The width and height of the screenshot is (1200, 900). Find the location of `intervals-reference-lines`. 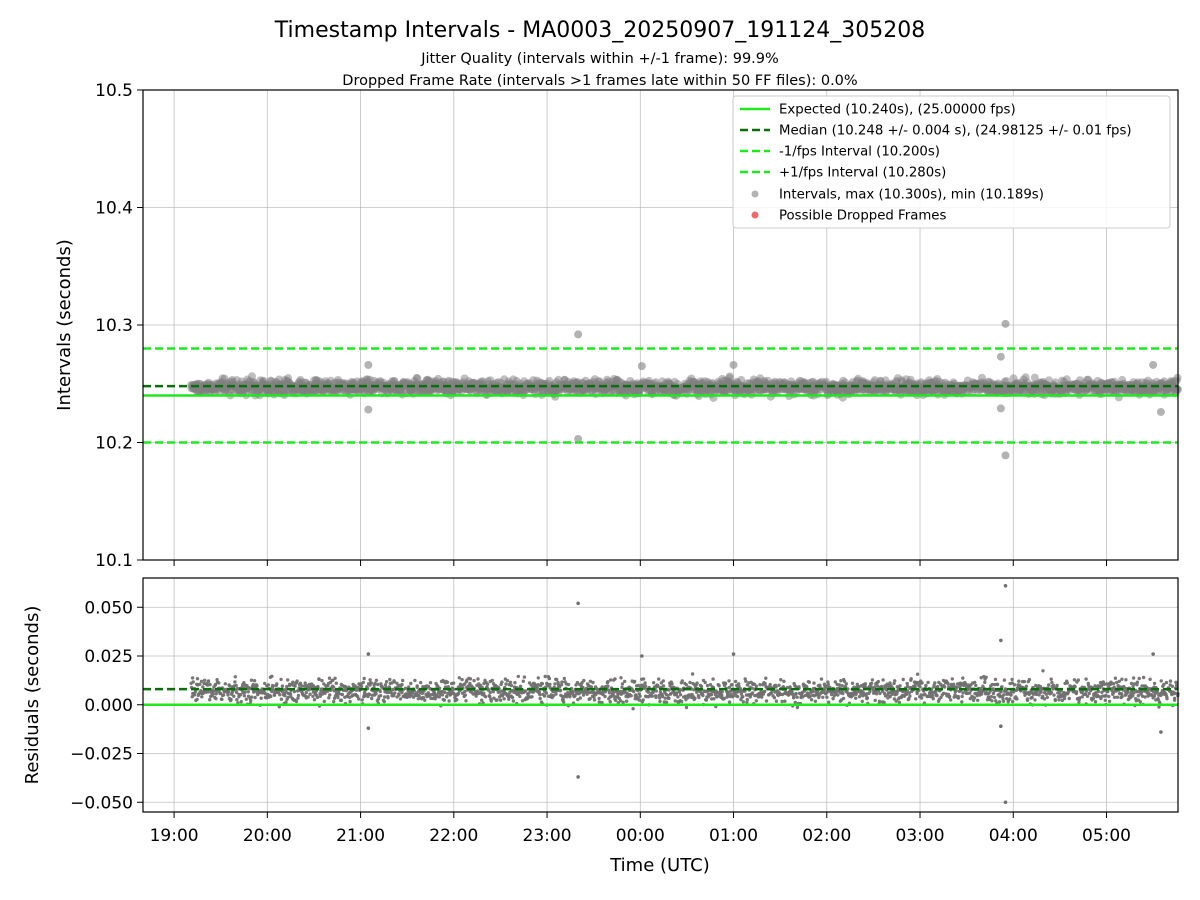

intervals-reference-lines is located at coordinates (660, 395).